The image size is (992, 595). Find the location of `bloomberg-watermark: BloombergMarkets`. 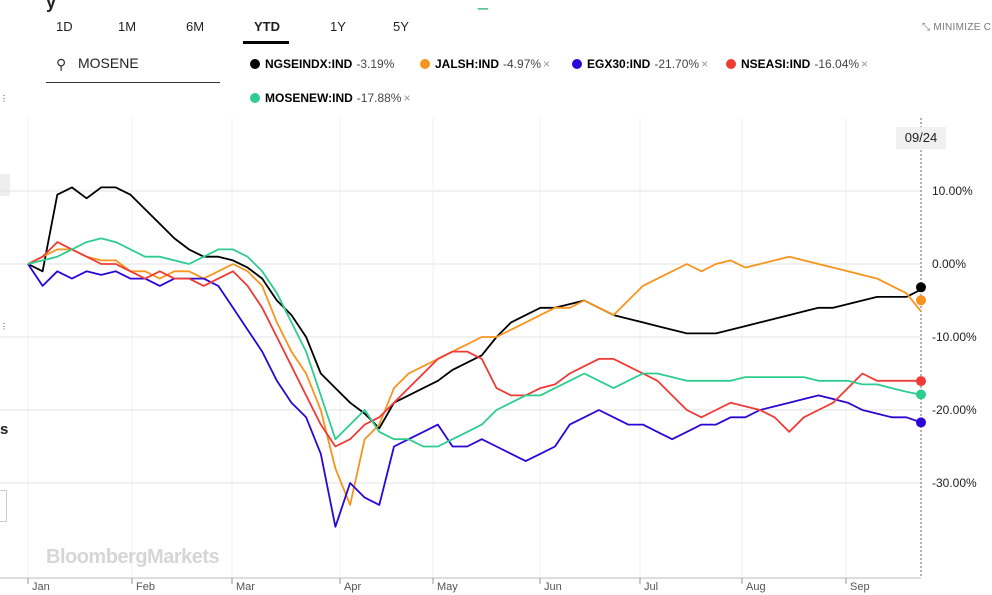

bloomberg-watermark: BloombergMarkets is located at coordinates (133, 557).